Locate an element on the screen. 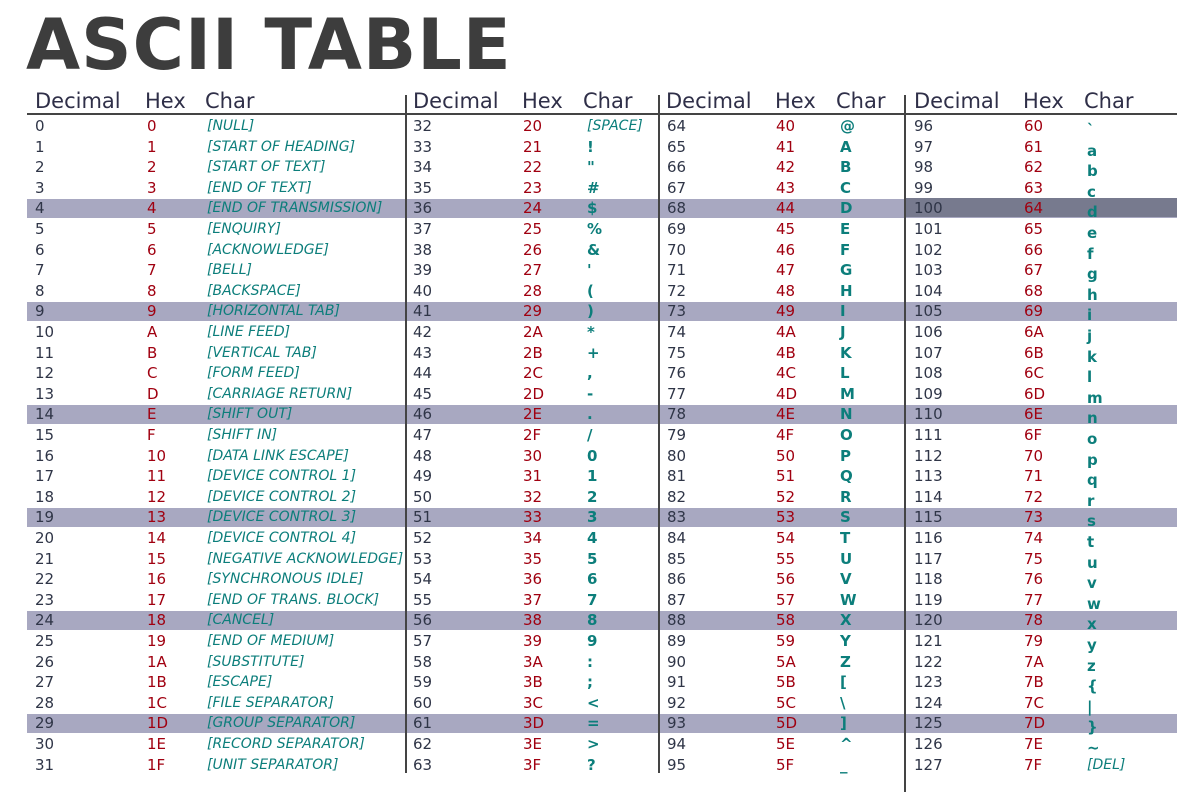 This screenshot has width=1200, height=799. char-cell: [ACKNOWLEDGE] is located at coordinates (268, 249).